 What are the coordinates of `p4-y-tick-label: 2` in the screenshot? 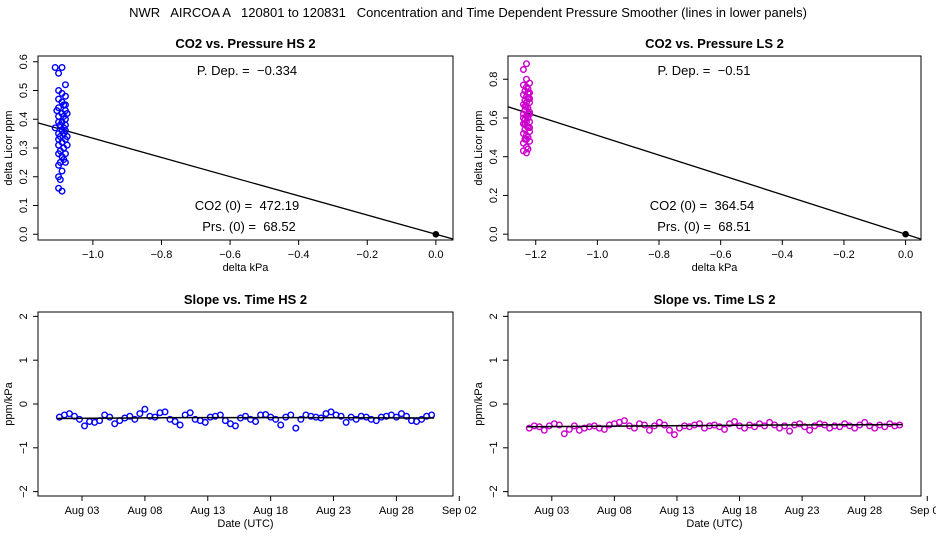 It's located at (494, 316).